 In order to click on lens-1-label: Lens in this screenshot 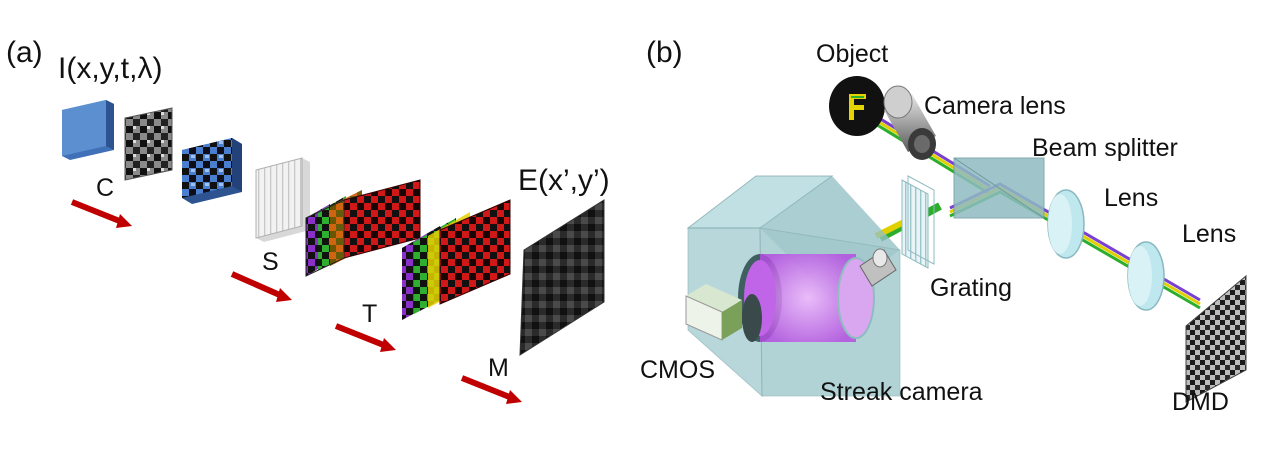, I will do `click(1131, 198)`.